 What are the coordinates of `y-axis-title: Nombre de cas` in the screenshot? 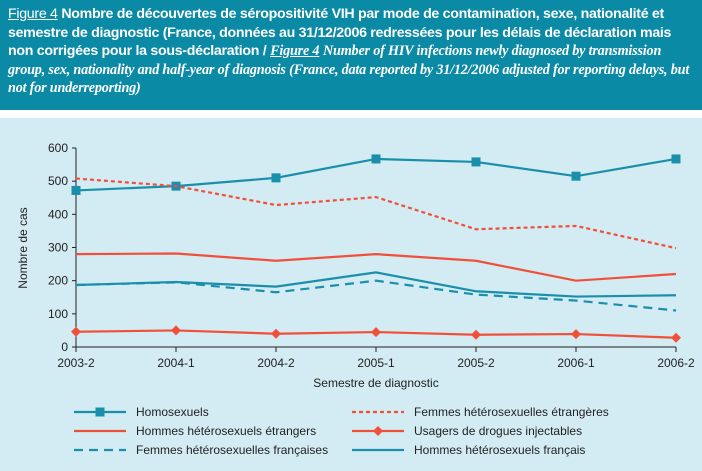 It's located at (23, 247).